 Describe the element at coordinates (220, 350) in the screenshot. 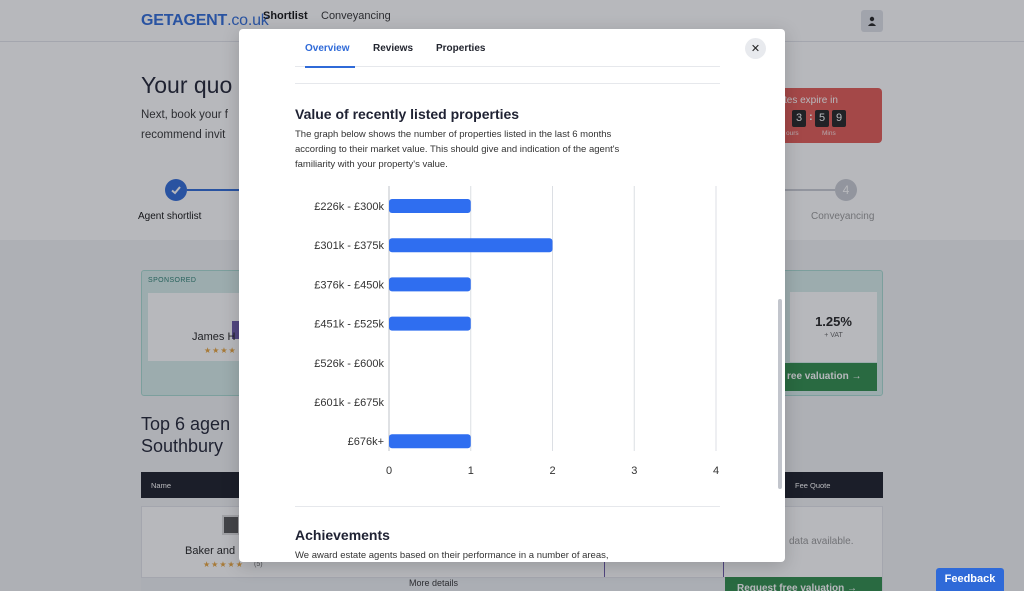

I see `rating-stars: ★★★★` at that location.